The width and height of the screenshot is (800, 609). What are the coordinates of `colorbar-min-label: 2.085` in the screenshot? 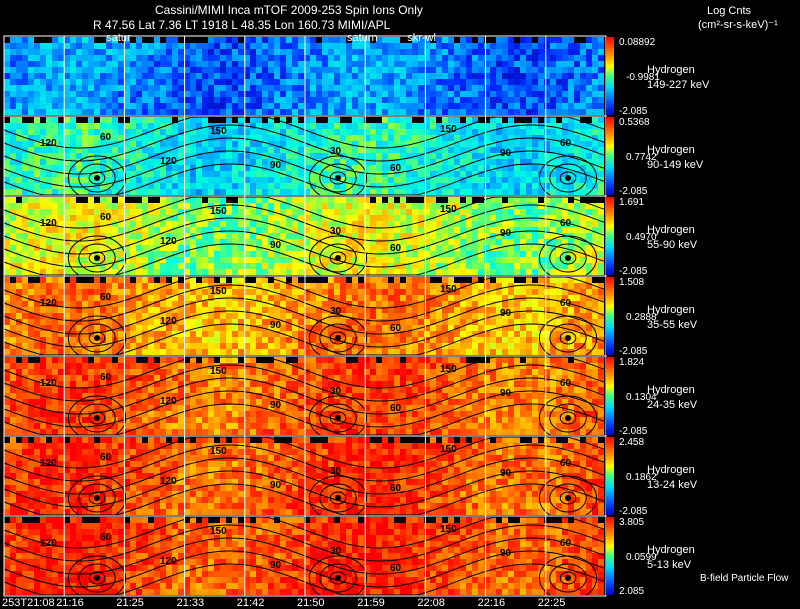 It's located at (631, 591).